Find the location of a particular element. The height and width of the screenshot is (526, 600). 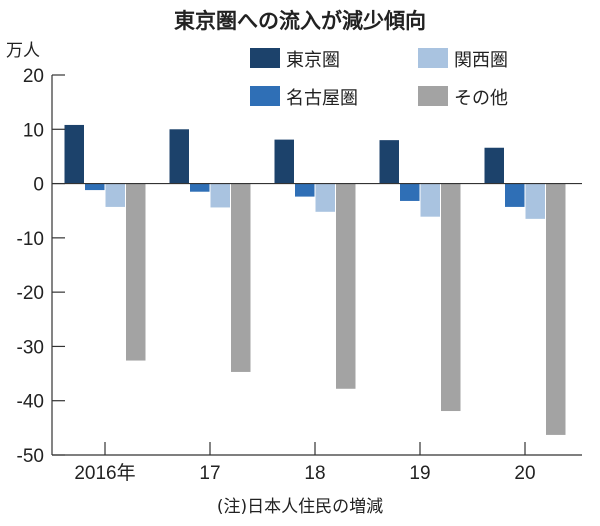

legend-label-0: 東京圏 is located at coordinates (313, 60).